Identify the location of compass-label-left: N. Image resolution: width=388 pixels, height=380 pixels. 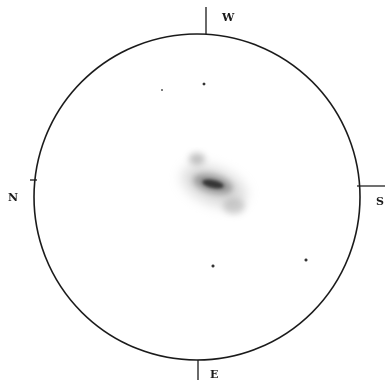
(13, 197).